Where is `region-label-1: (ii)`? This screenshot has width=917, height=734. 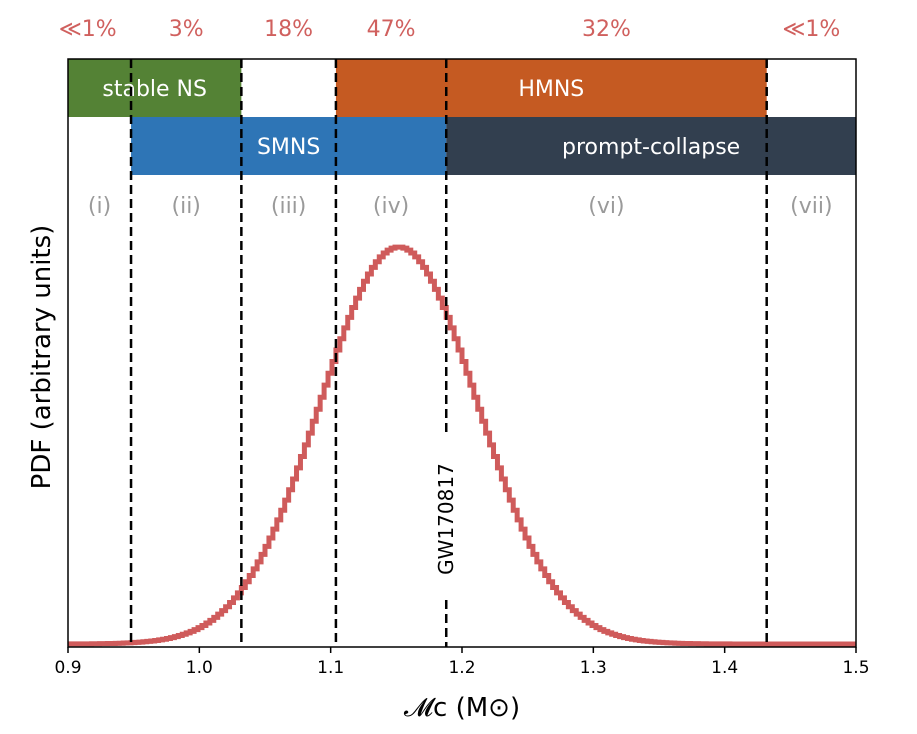
region-label-1: (ii) is located at coordinates (186, 206).